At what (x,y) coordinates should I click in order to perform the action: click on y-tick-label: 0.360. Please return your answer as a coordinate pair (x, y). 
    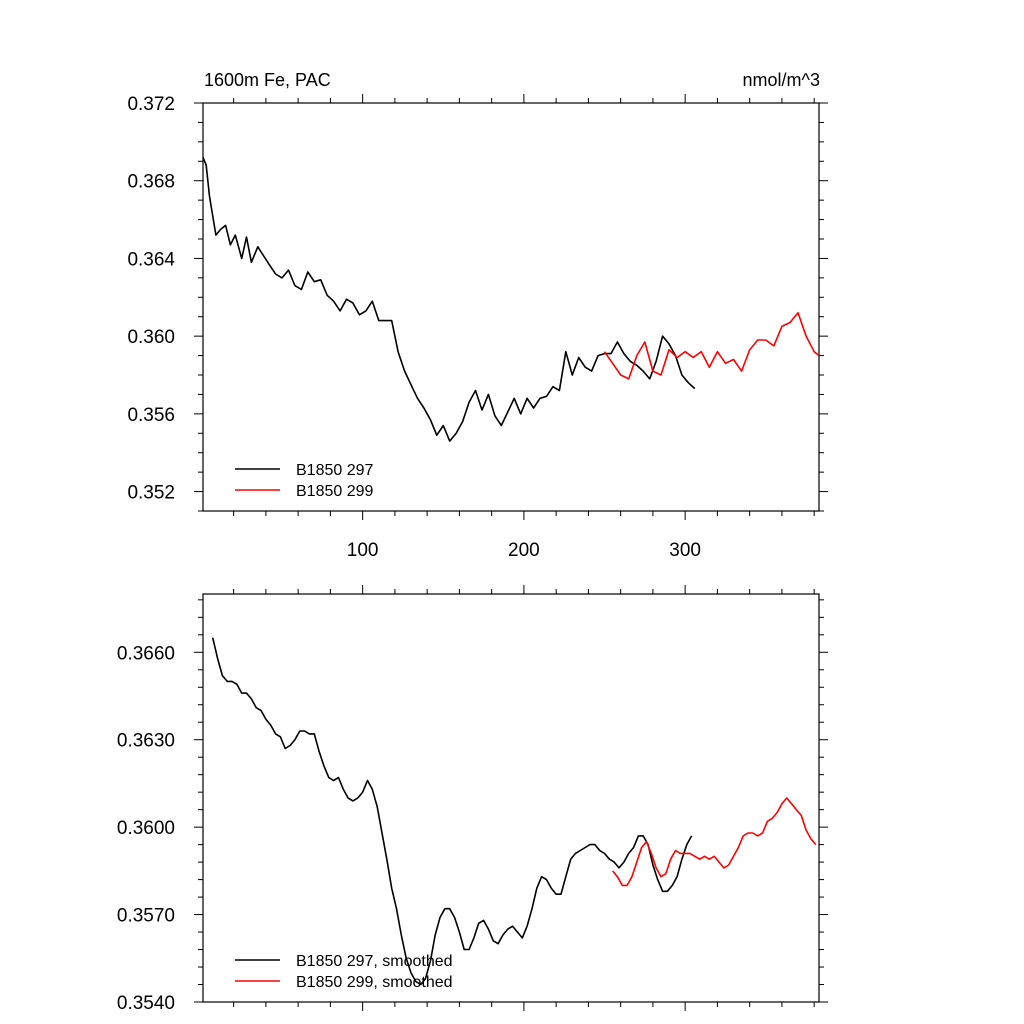
    Looking at the image, I should click on (151, 337).